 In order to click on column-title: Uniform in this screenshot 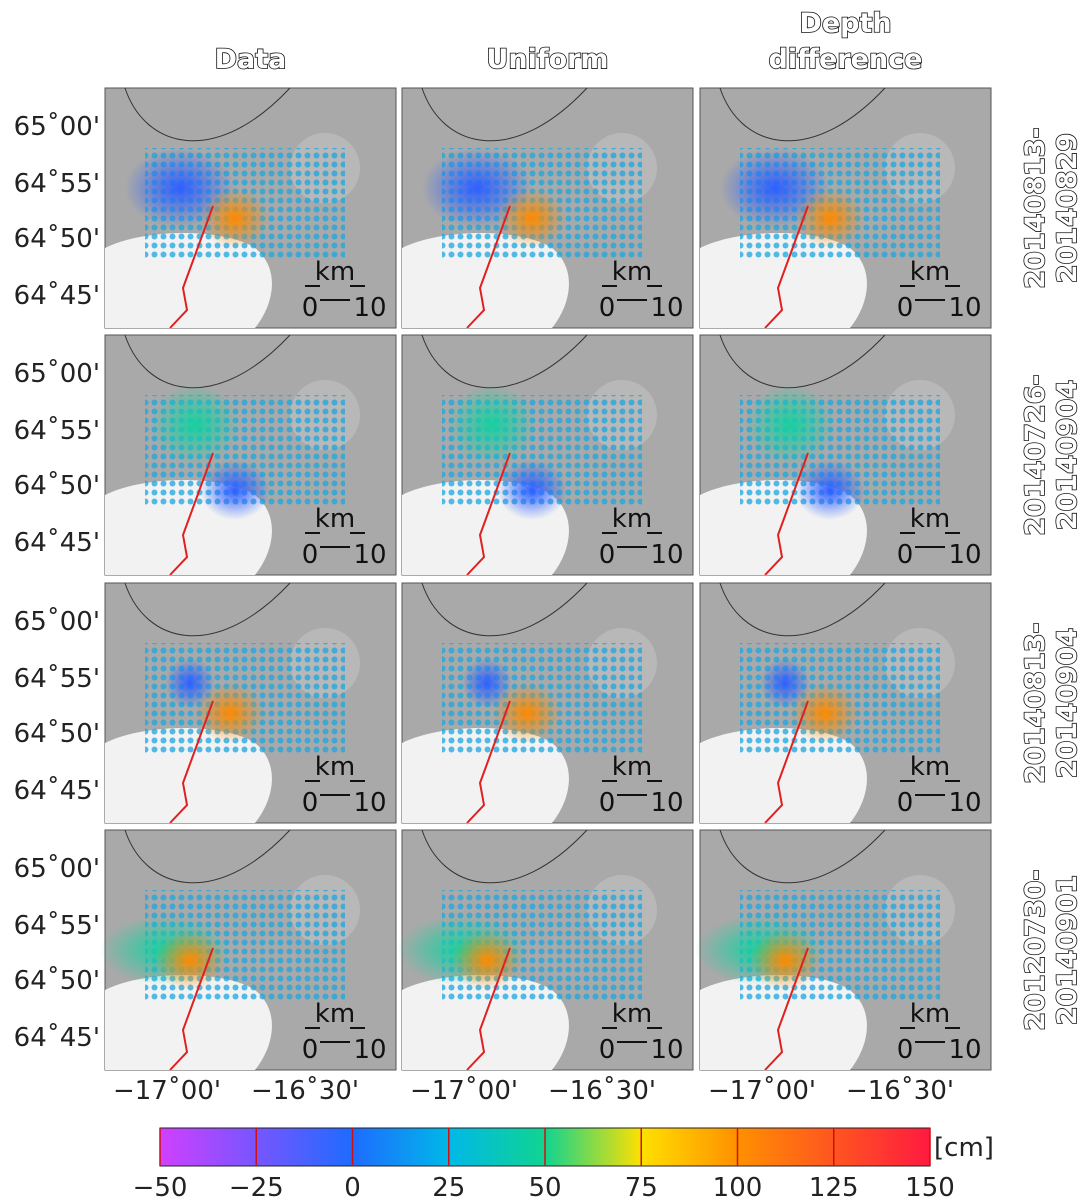, I will do `click(547, 59)`.